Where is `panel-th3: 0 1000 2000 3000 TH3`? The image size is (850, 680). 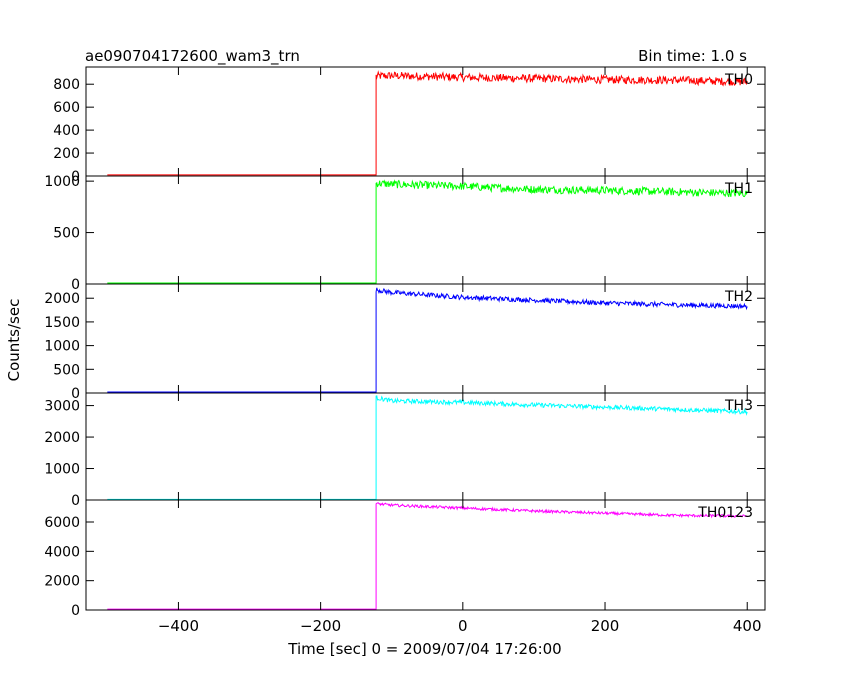 panel-th3: 0 1000 2000 3000 TH3 is located at coordinates (405, 450).